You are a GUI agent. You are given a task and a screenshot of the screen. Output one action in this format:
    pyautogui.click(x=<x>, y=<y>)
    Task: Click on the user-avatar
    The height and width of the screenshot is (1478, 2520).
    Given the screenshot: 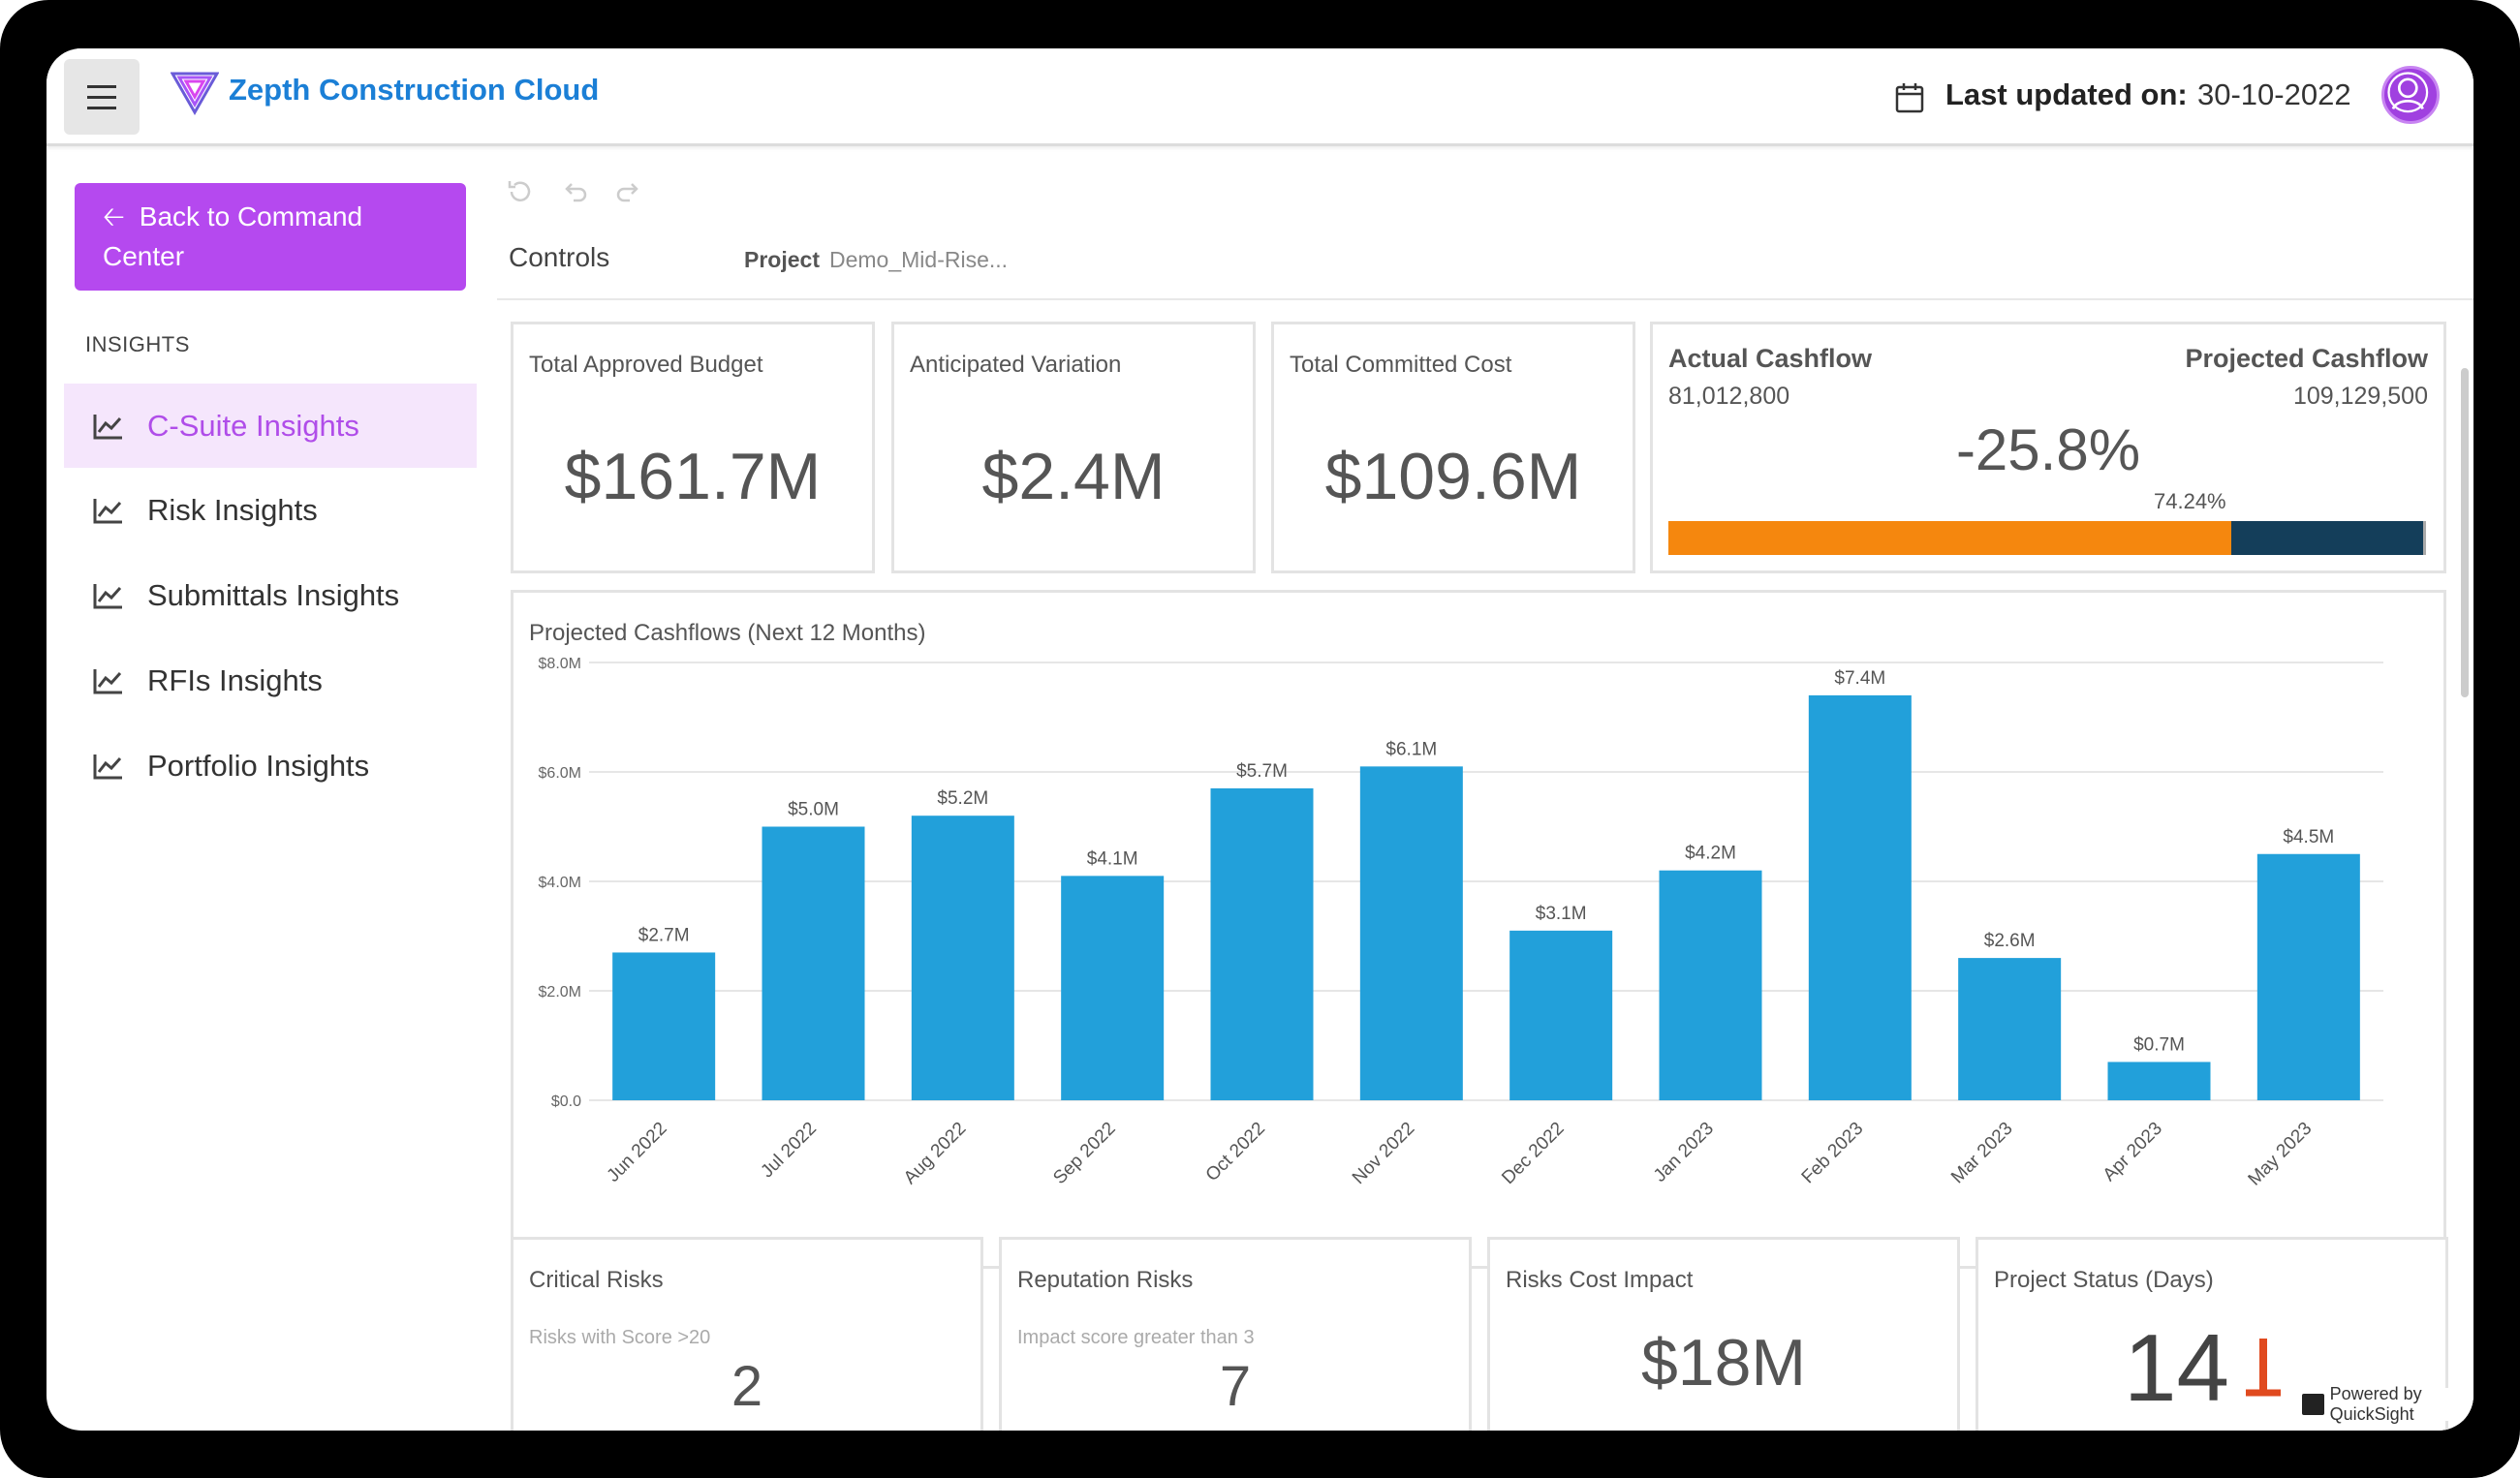 What is the action you would take?
    pyautogui.click(x=2410, y=95)
    